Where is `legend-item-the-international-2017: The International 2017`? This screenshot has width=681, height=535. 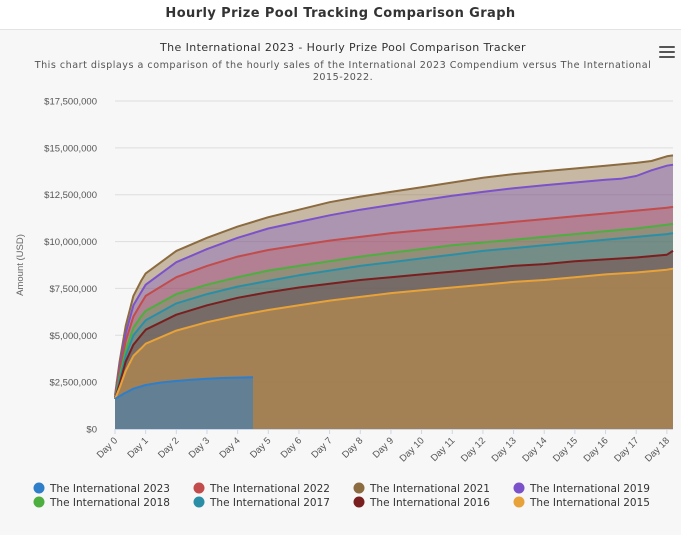 legend-item-the-international-2017: The International 2017 is located at coordinates (261, 503).